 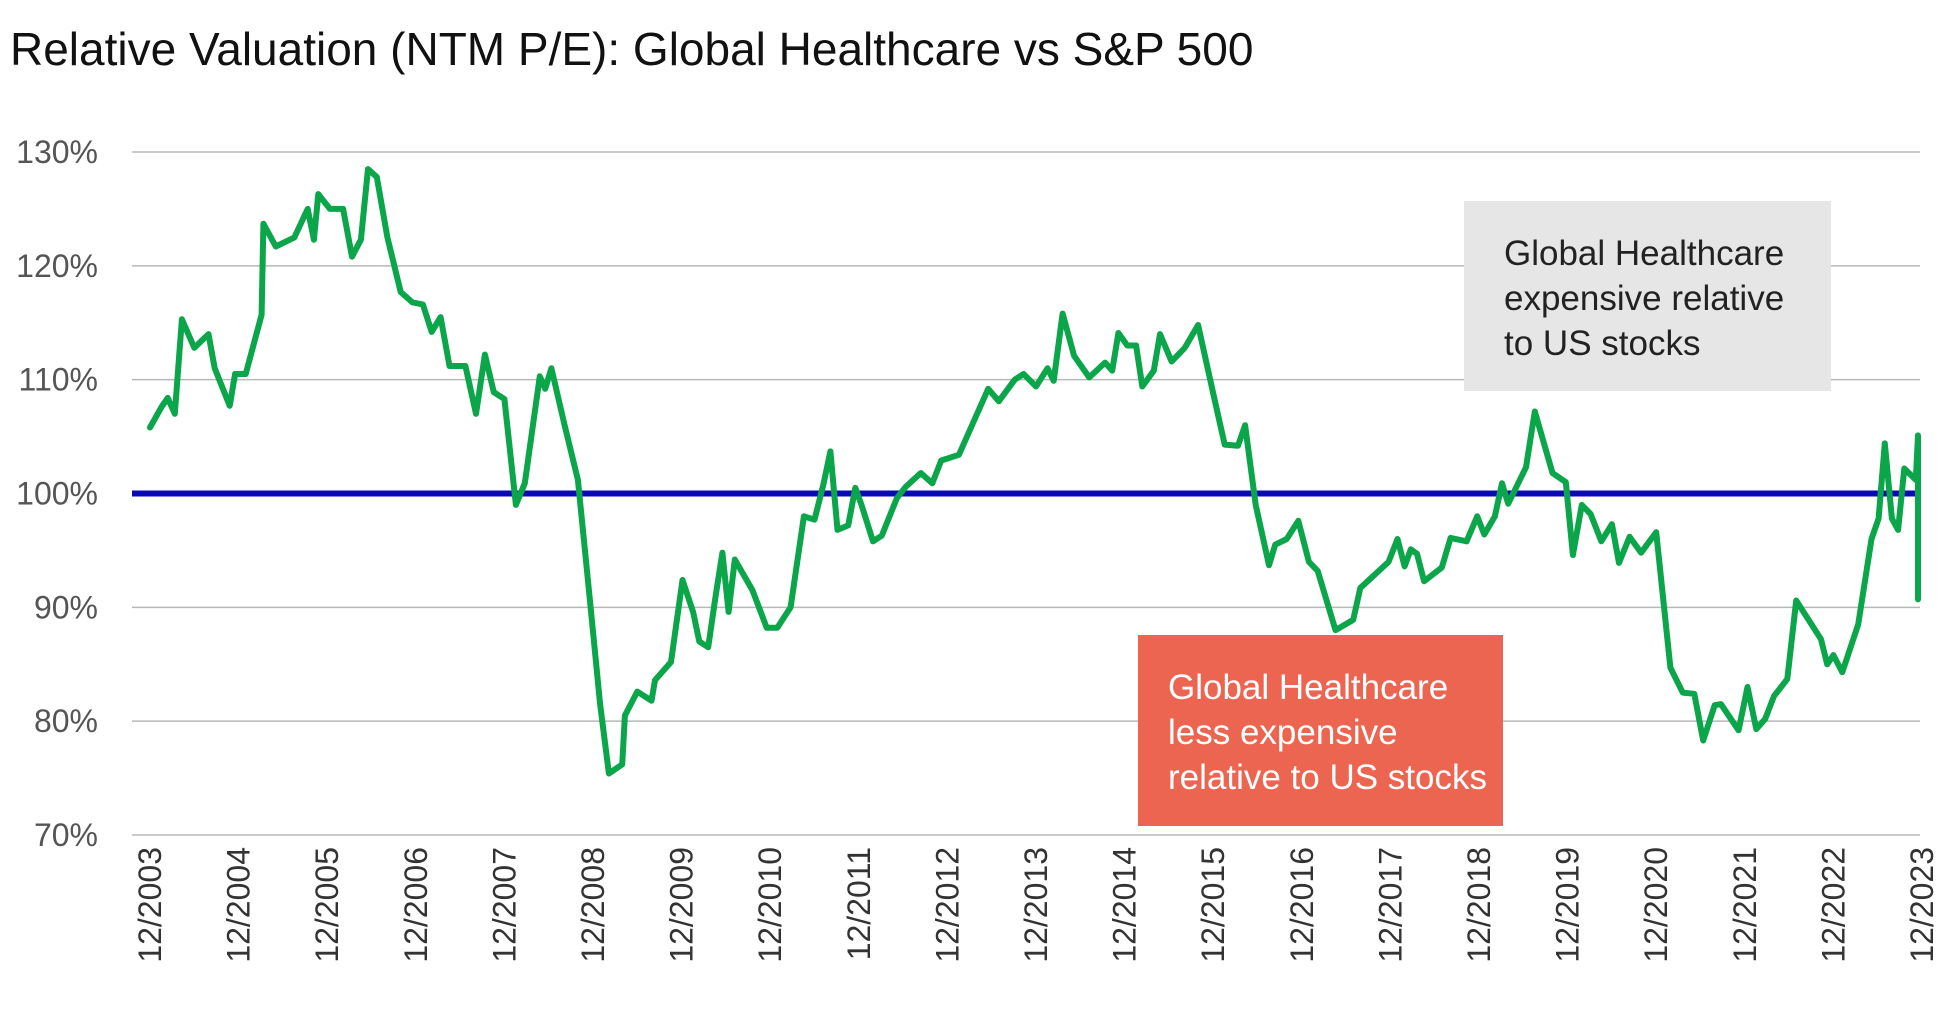 I want to click on annotation-low-line-3: relative to US stocks, so click(x=1327, y=777).